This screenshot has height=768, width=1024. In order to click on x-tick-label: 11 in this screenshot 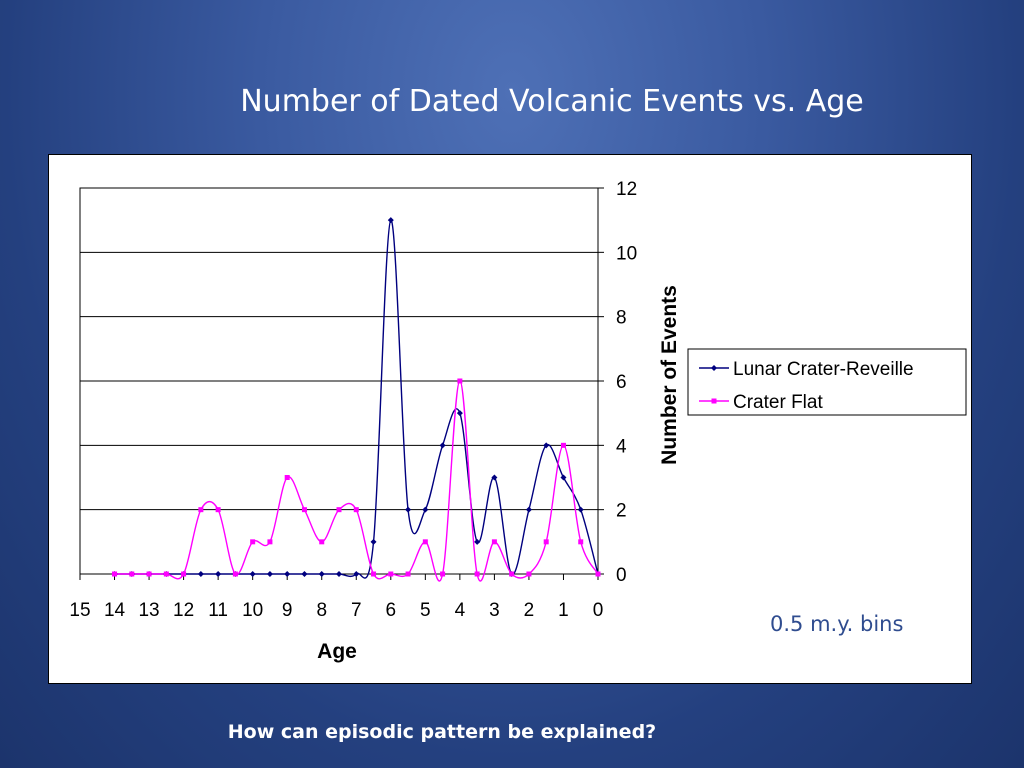, I will do `click(218, 610)`.